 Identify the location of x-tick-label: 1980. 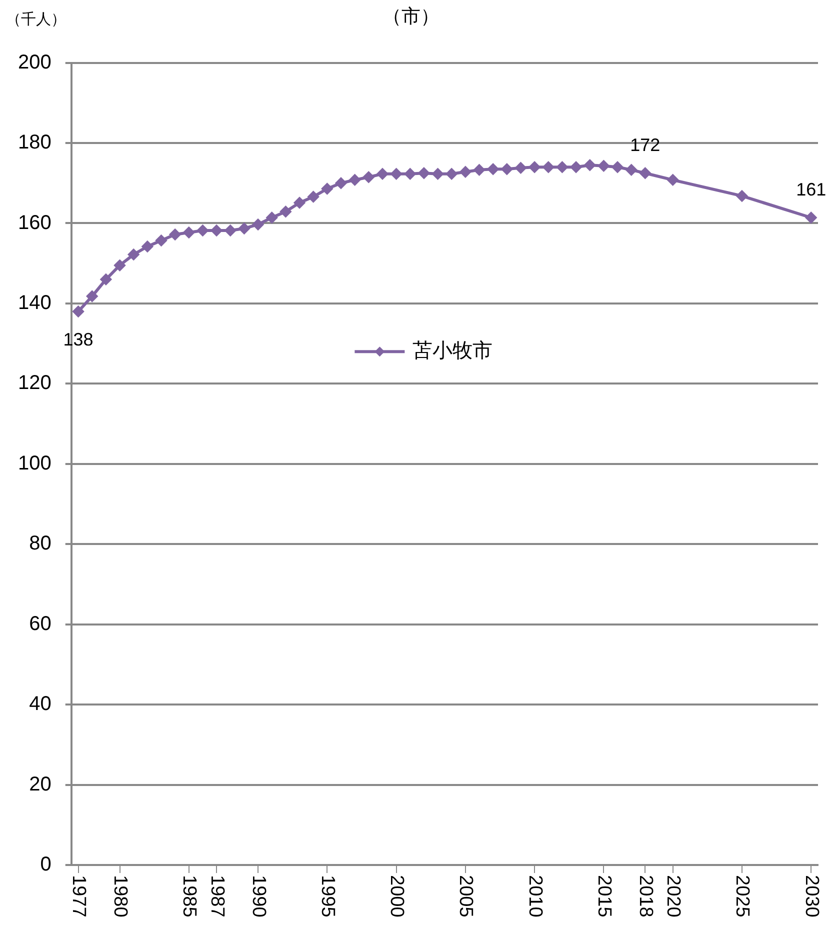
(120, 896).